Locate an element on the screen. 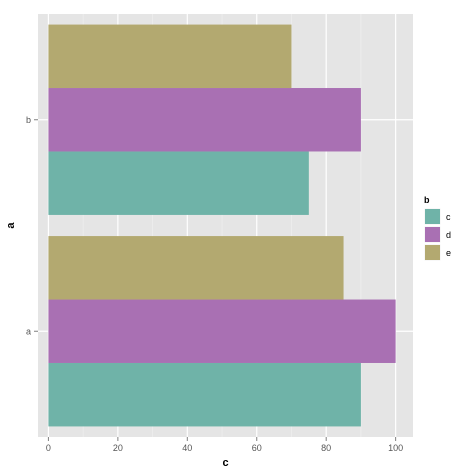 The height and width of the screenshot is (476, 474). legend-title: b is located at coordinates (427, 200).